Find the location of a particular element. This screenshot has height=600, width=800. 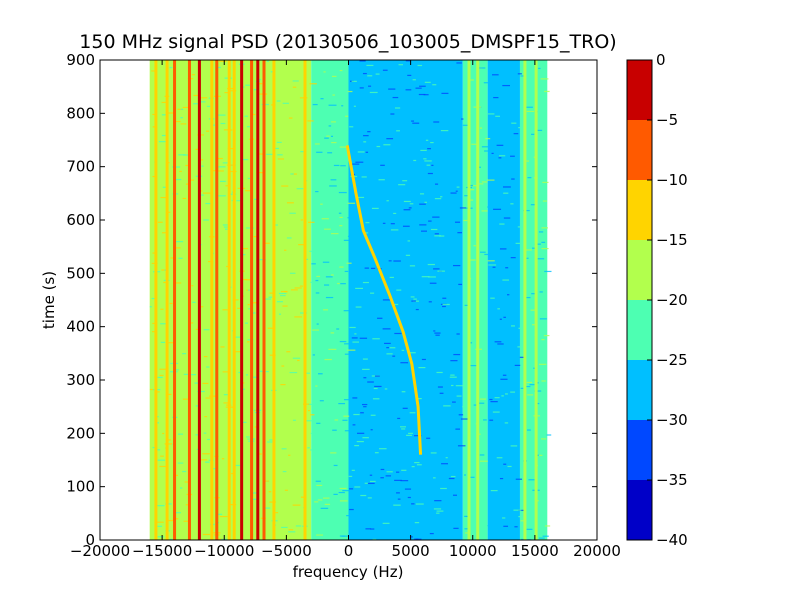

colorbar-tick-label: −40 is located at coordinates (672, 540).